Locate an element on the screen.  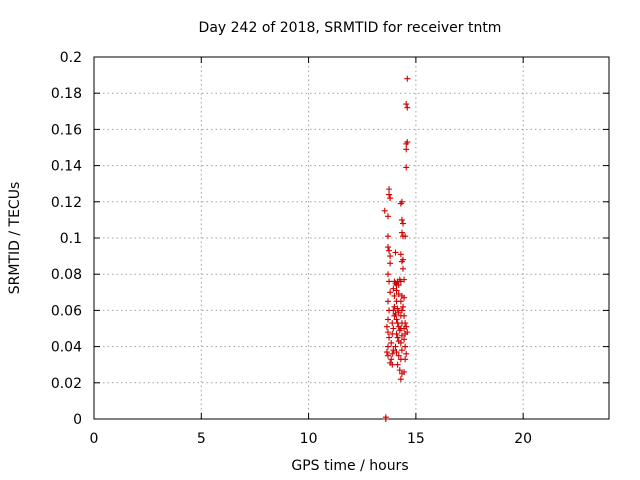
point-layer is located at coordinates (396, 248).